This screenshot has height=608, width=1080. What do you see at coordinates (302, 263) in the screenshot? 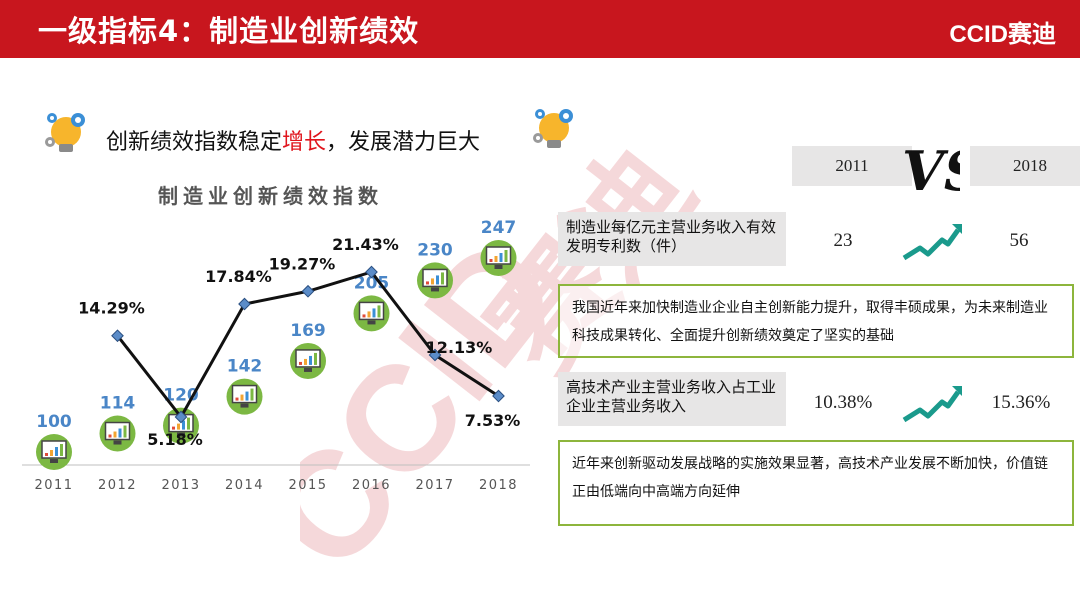
I see `growth-rate-label: 19.27%` at bounding box center [302, 263].